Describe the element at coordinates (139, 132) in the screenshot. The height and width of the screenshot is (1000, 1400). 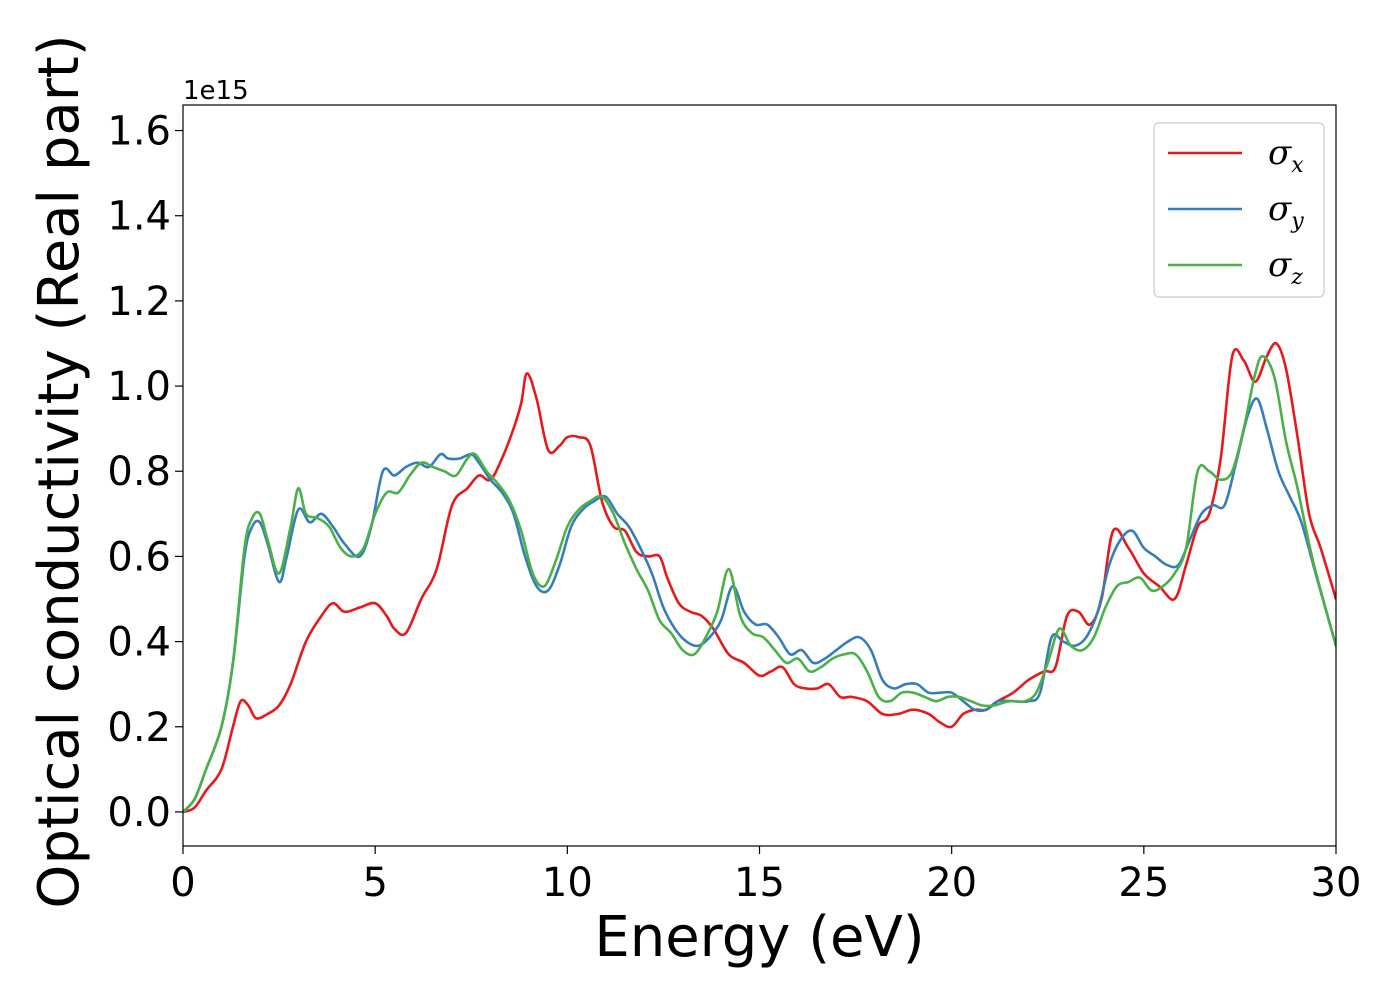
I see `y-tick-label: 1.6` at that location.